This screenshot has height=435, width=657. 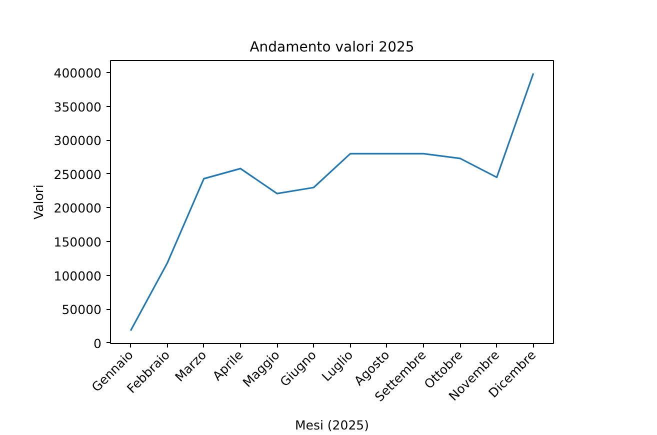 What do you see at coordinates (78, 276) in the screenshot?
I see `y-tick-label: 100000` at bounding box center [78, 276].